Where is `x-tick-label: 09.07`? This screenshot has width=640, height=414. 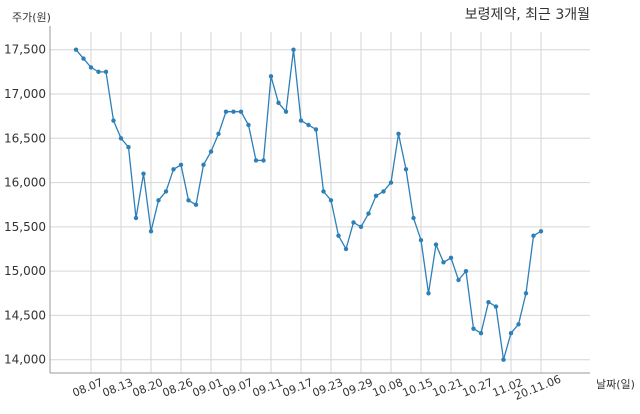 x-tick-label: 09.07 is located at coordinates (238, 388).